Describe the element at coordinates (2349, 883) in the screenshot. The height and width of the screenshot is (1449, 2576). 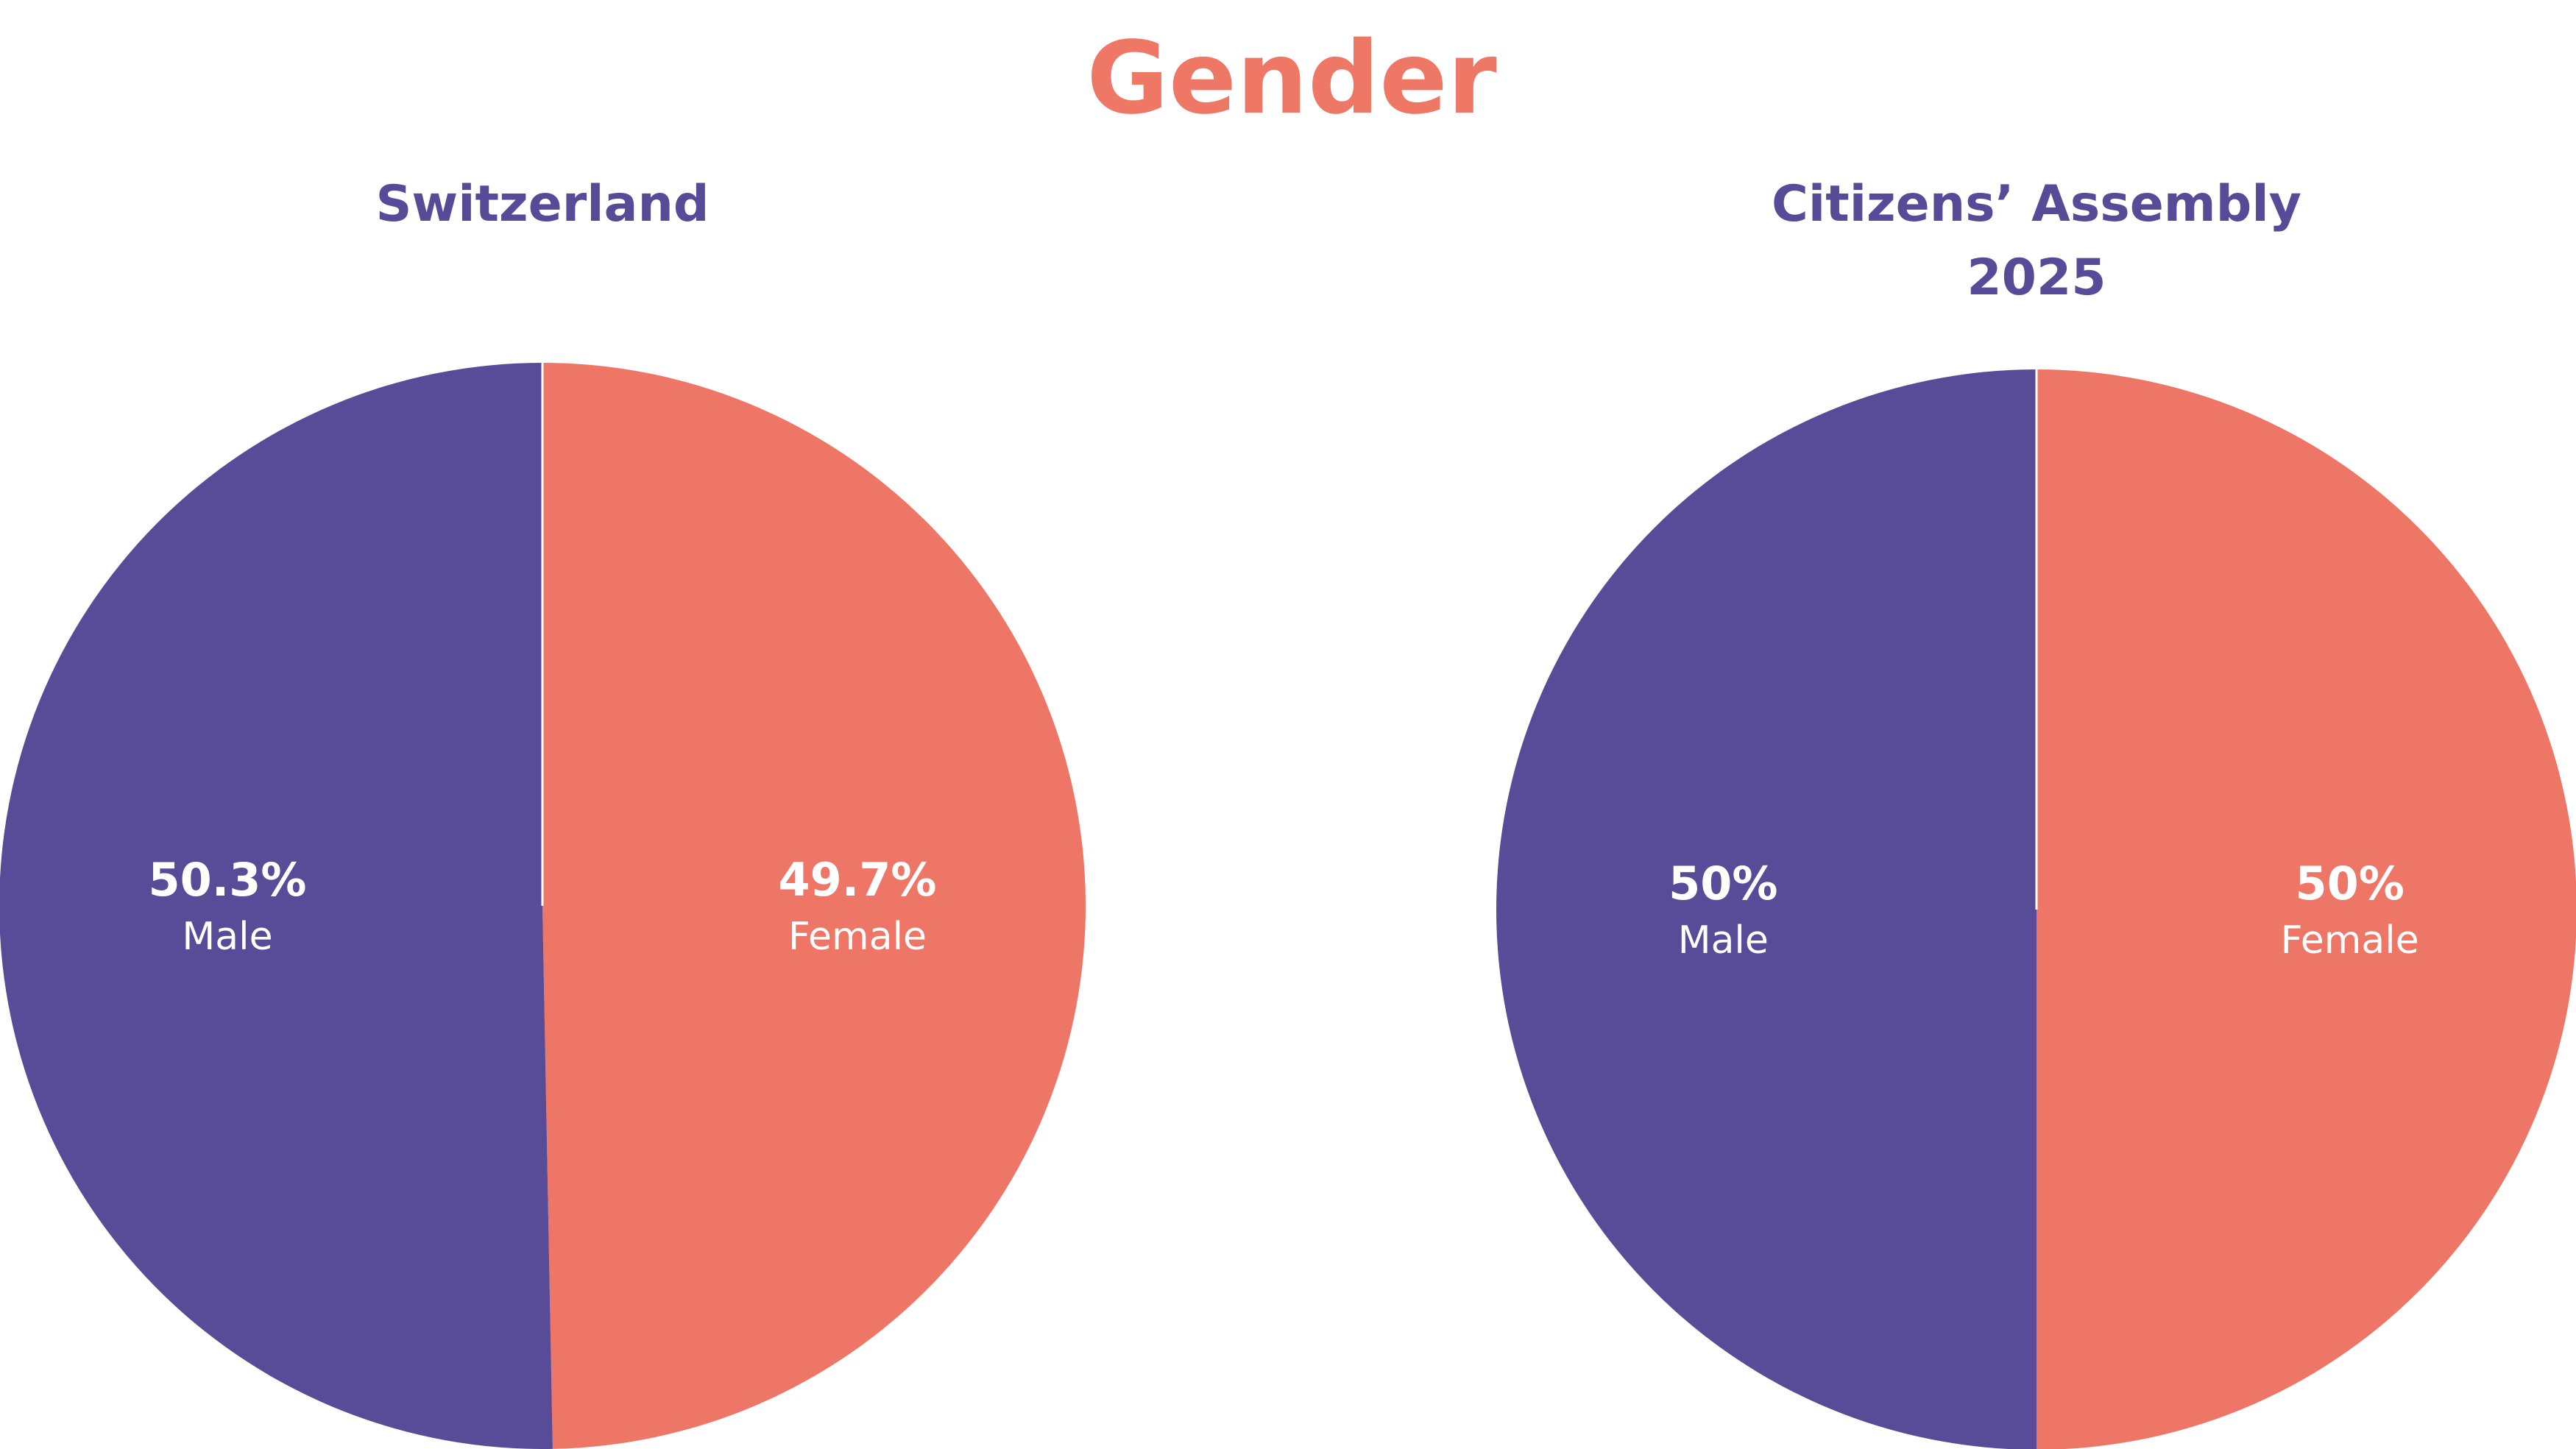
I see `slice-value-label-citizens-assembly-female: 50%` at that location.